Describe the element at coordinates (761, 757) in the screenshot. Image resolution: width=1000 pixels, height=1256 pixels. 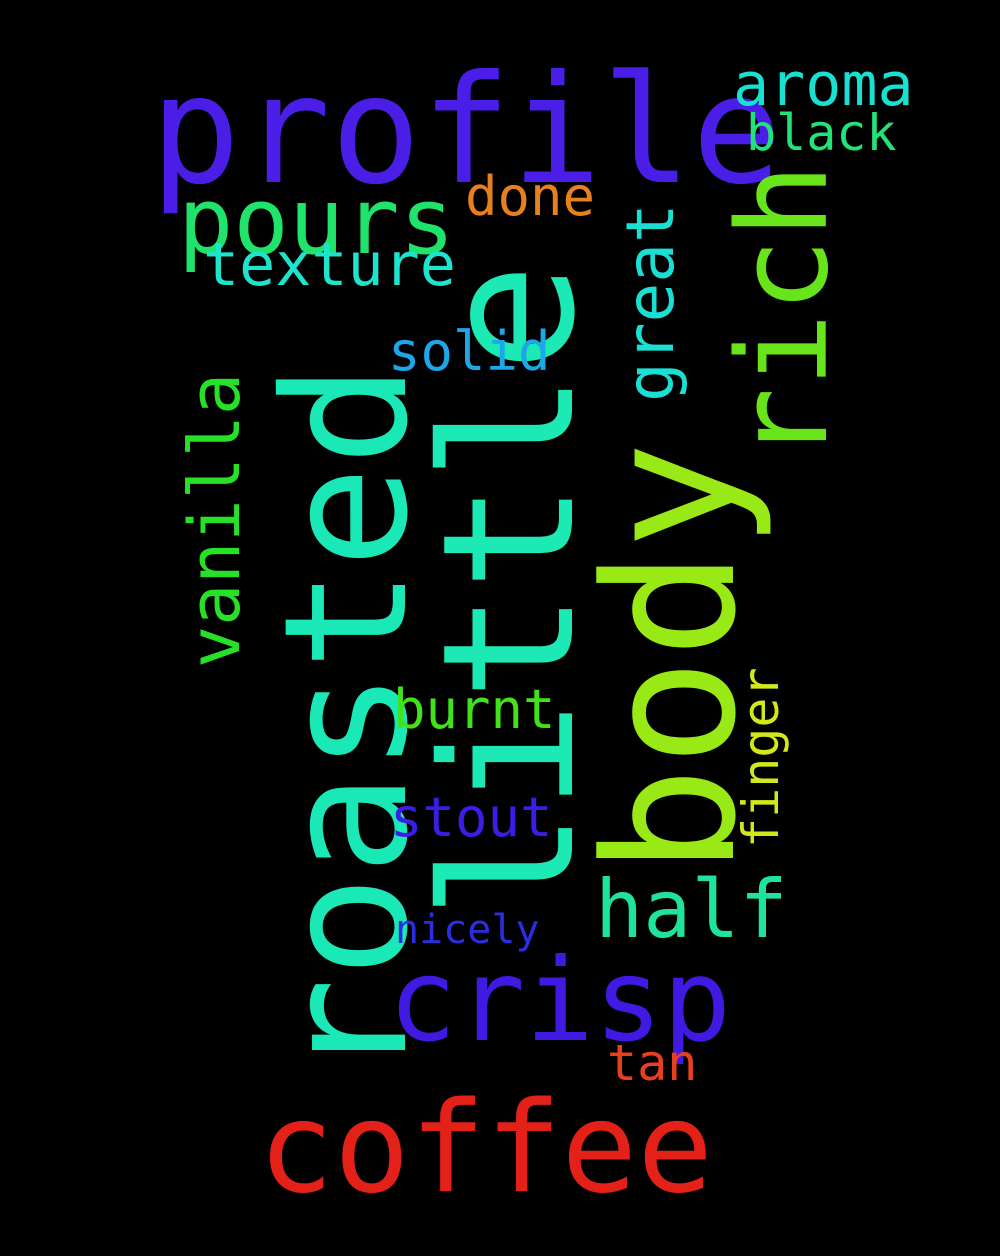
I see `word-finger: finger` at that location.